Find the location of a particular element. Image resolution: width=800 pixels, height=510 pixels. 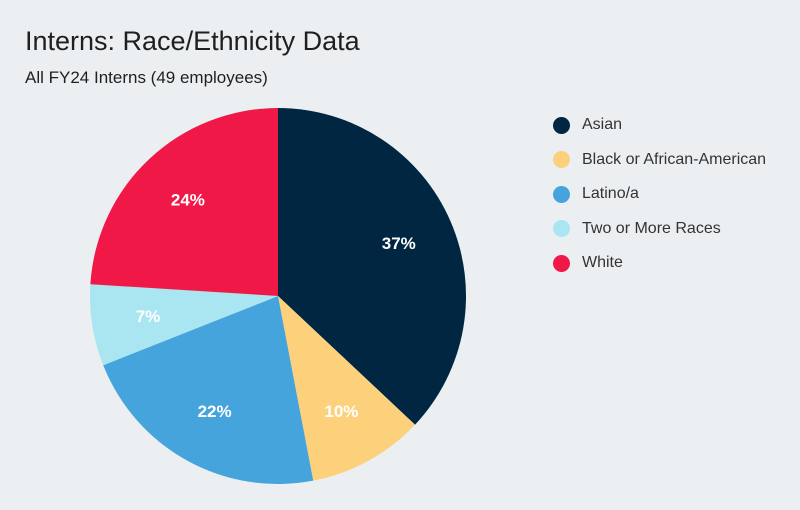

pie-slice-two-or-more-races is located at coordinates (184, 325).